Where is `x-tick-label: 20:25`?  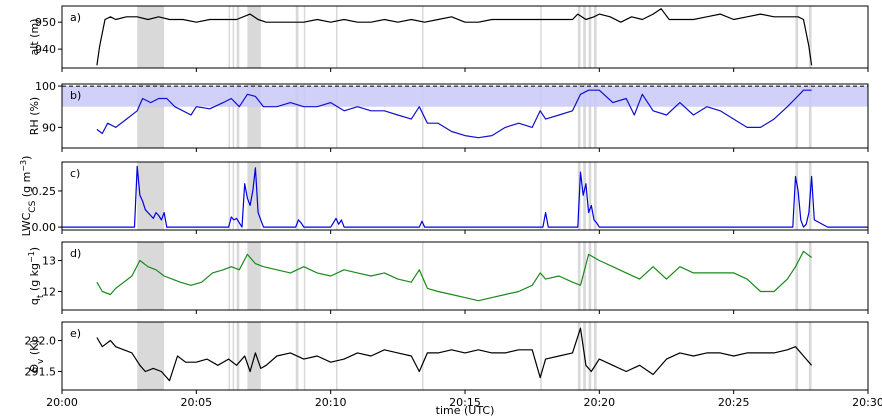 x-tick-label: 20:25 is located at coordinates (734, 402).